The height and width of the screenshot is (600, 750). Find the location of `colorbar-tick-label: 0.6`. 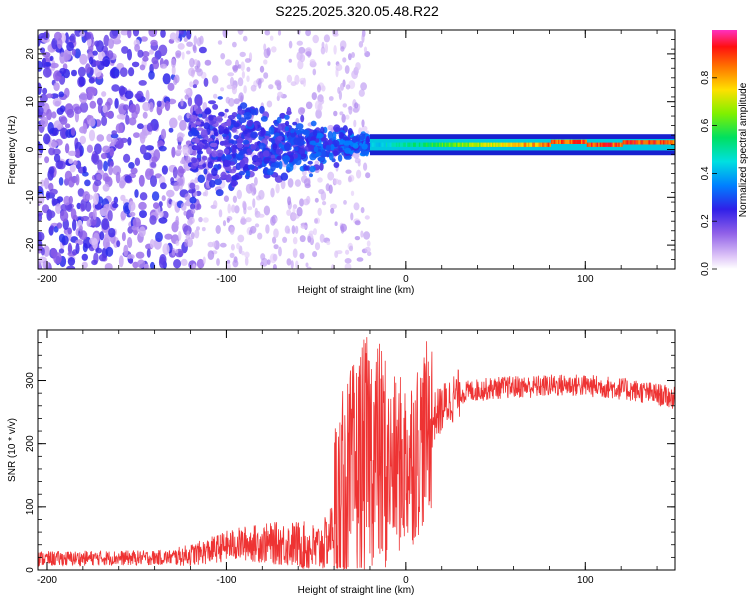

colorbar-tick-label: 0.6 is located at coordinates (705, 125).